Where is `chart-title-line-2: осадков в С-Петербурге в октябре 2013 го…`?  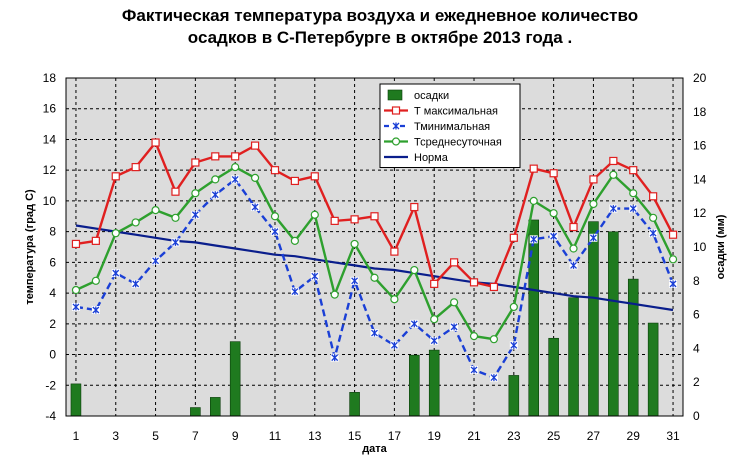 chart-title-line-2: осадков в С-Петербурге в октябре 2013 го… is located at coordinates (380, 37).